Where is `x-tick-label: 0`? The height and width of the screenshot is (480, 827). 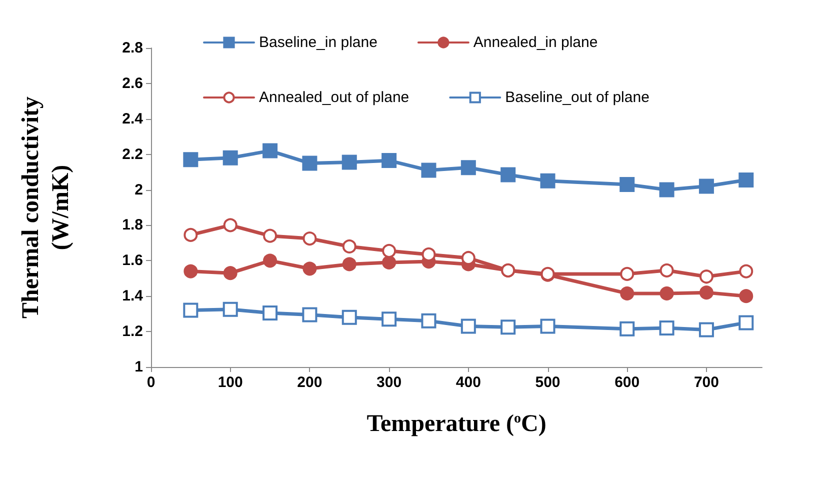
x-tick-label: 0 is located at coordinates (151, 382).